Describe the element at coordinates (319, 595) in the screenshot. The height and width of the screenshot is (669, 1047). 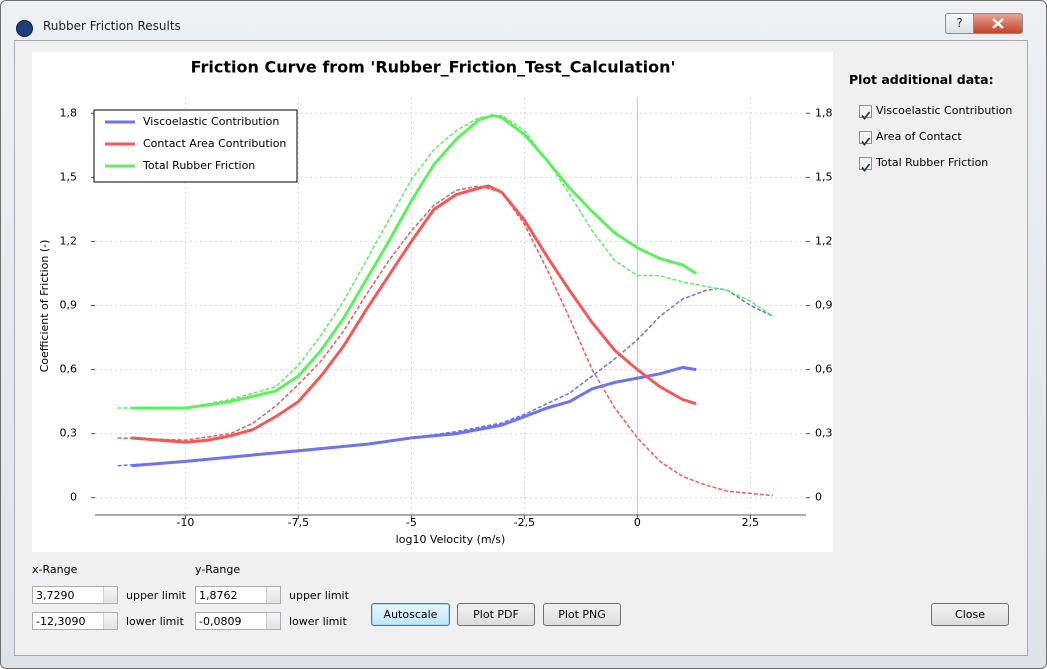
I see `y-upper-label: upper limit` at that location.